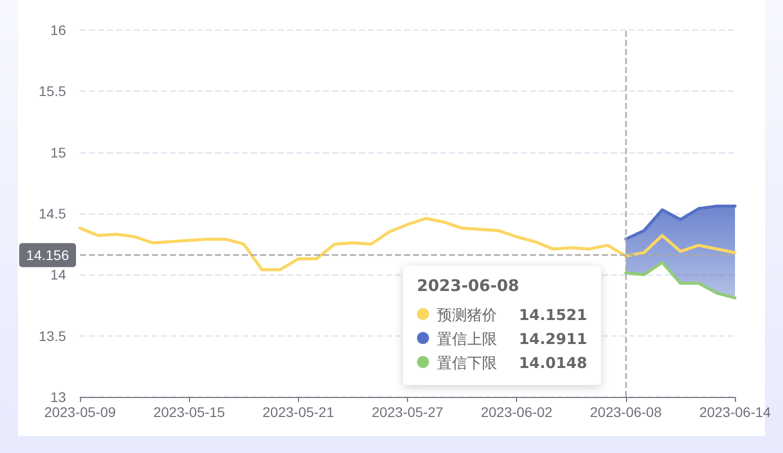 This screenshot has width=783, height=453. I want to click on x-tick-label: 2023-05-27, so click(408, 412).